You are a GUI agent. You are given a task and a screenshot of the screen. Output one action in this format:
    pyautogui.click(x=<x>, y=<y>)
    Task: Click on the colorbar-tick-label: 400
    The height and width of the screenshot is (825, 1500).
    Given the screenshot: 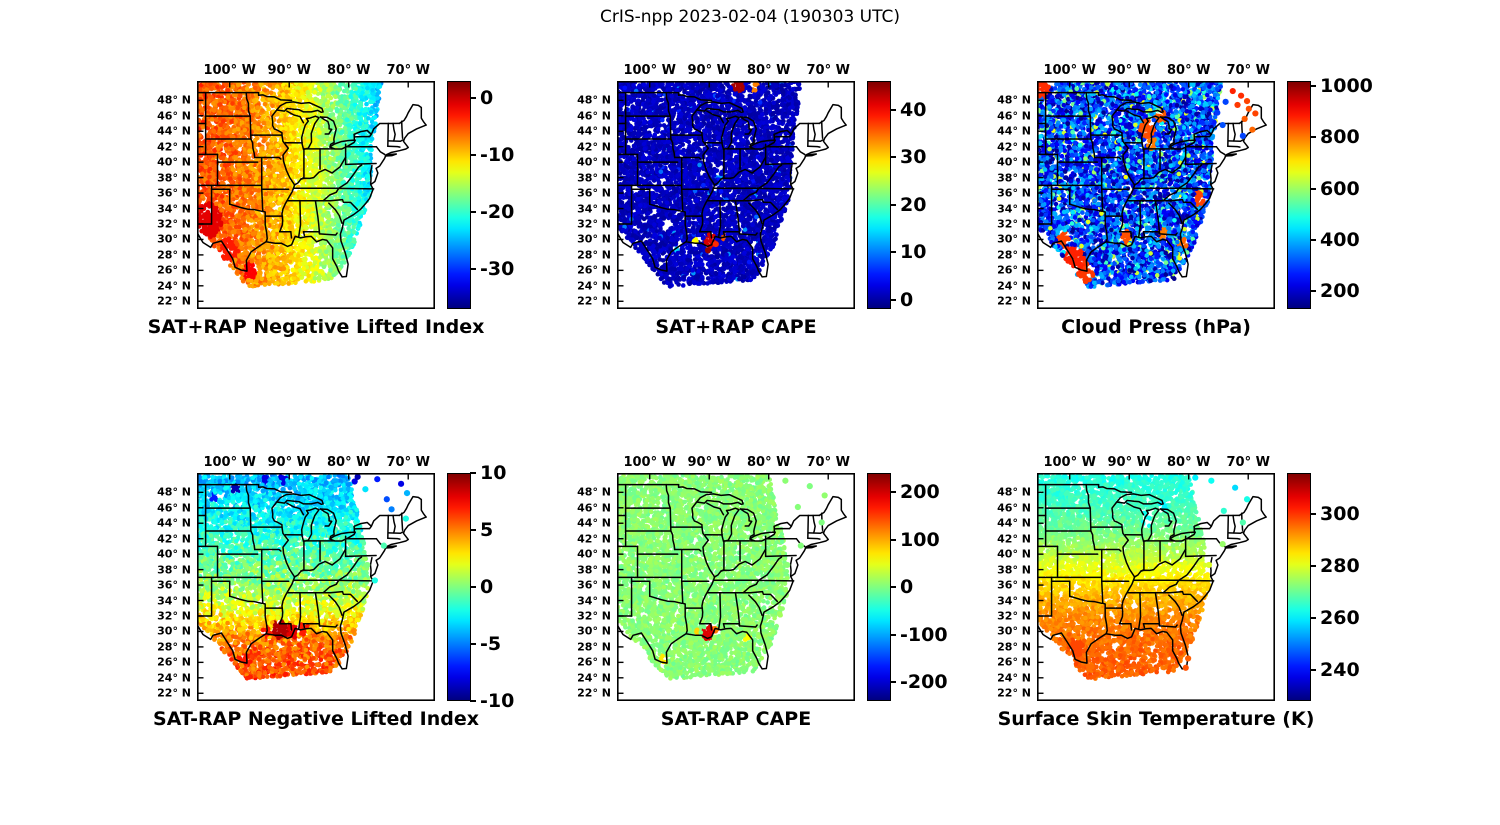 What is the action you would take?
    pyautogui.click(x=1335, y=239)
    